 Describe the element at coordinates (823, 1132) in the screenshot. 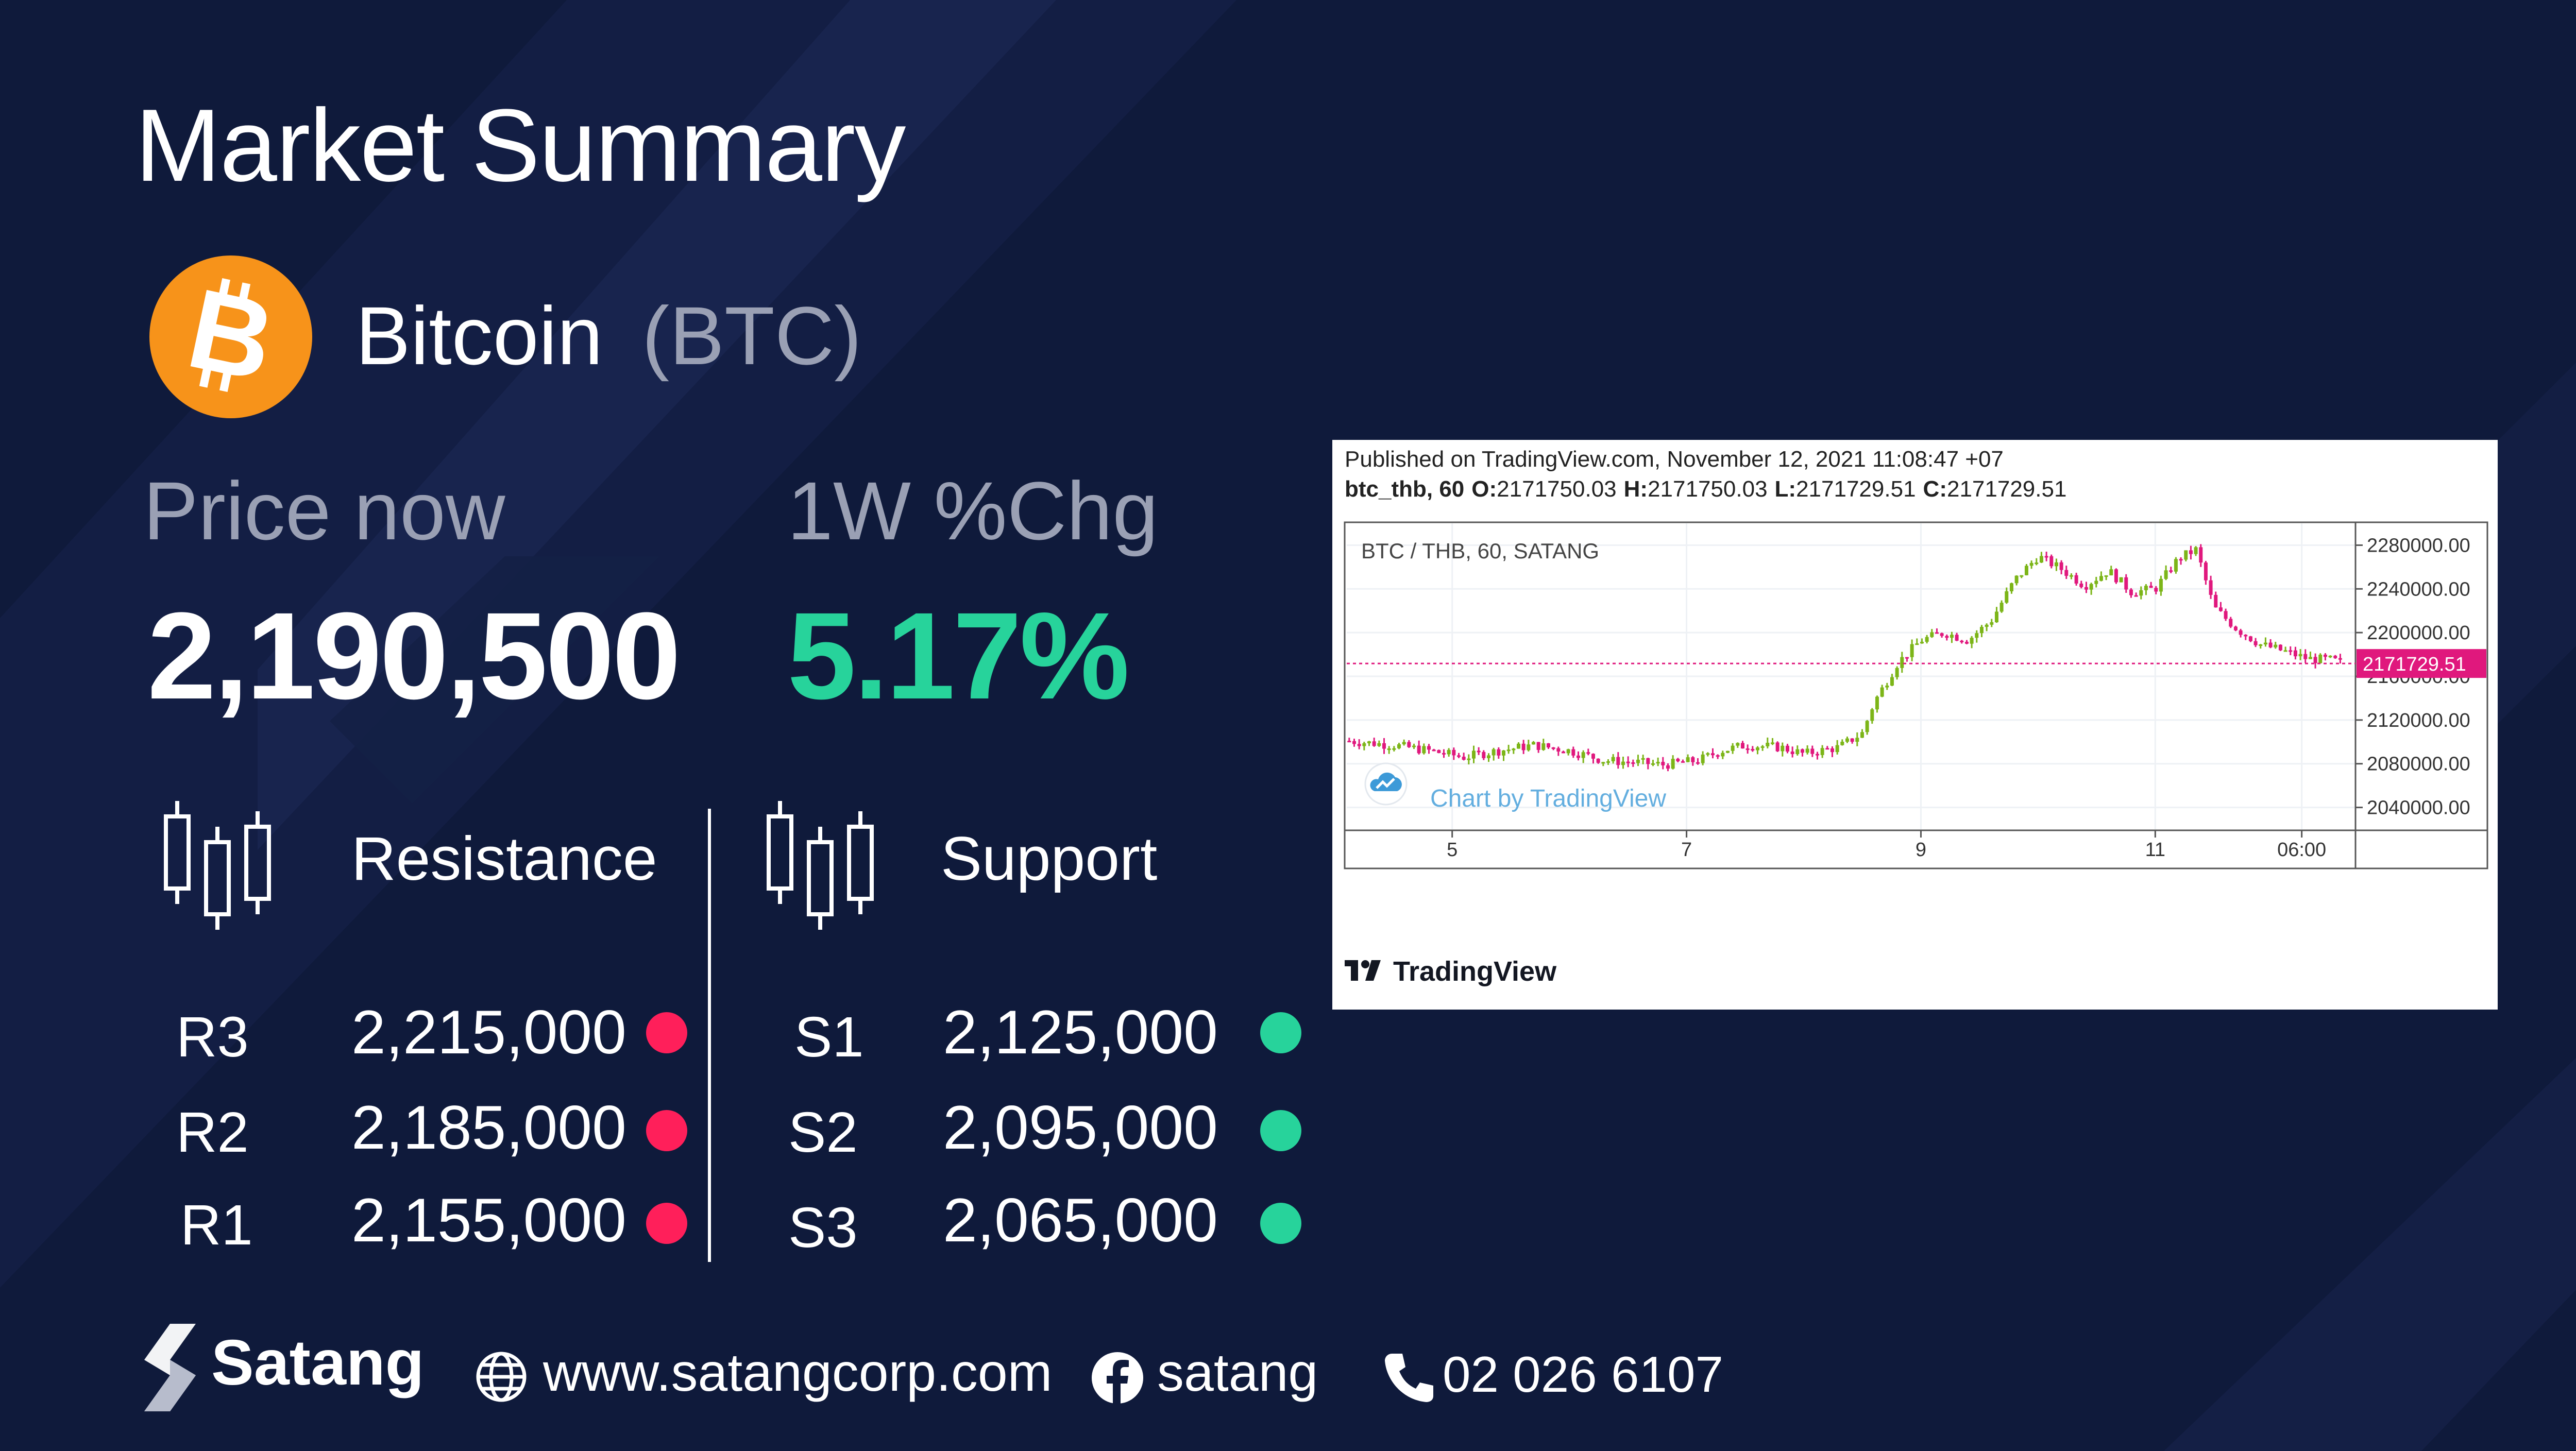

I see `support-s2-label: S2` at that location.